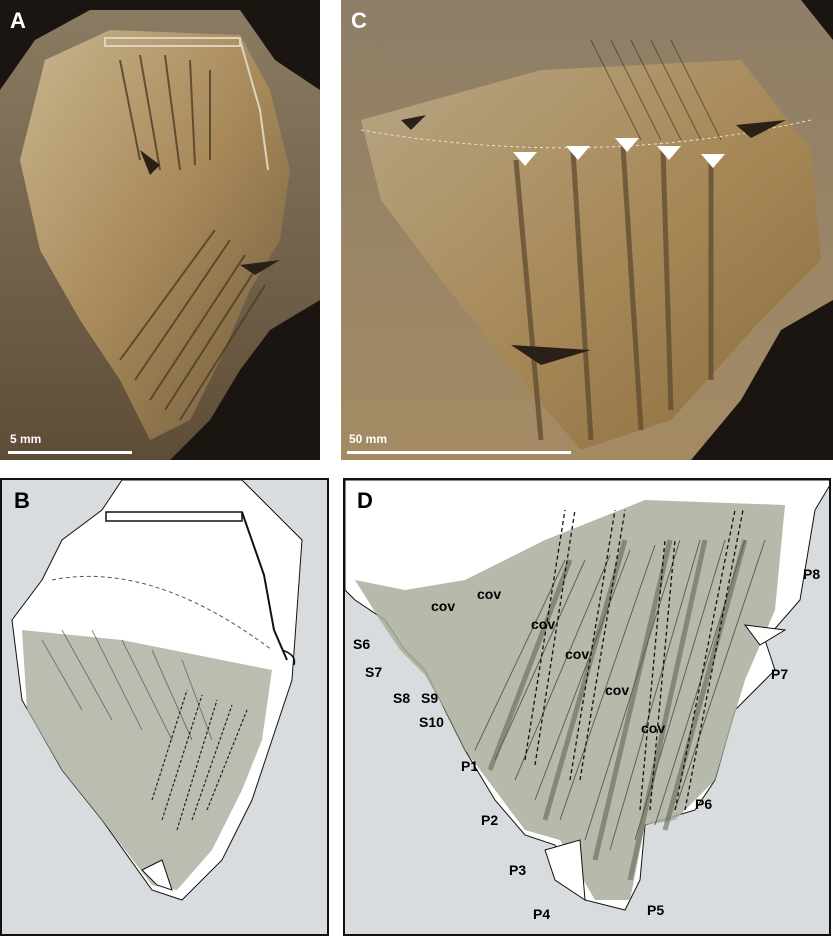  I want to click on panel-c-scale-label: 50 mm, so click(368, 439).